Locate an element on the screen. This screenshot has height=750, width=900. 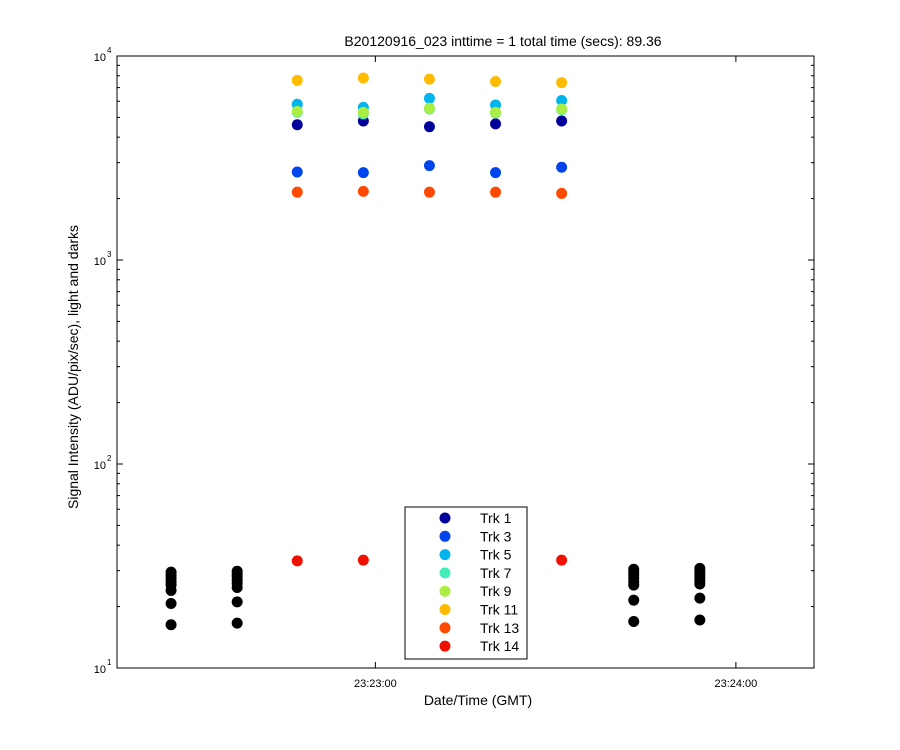
y-tick-label: 10² is located at coordinates (103, 463).